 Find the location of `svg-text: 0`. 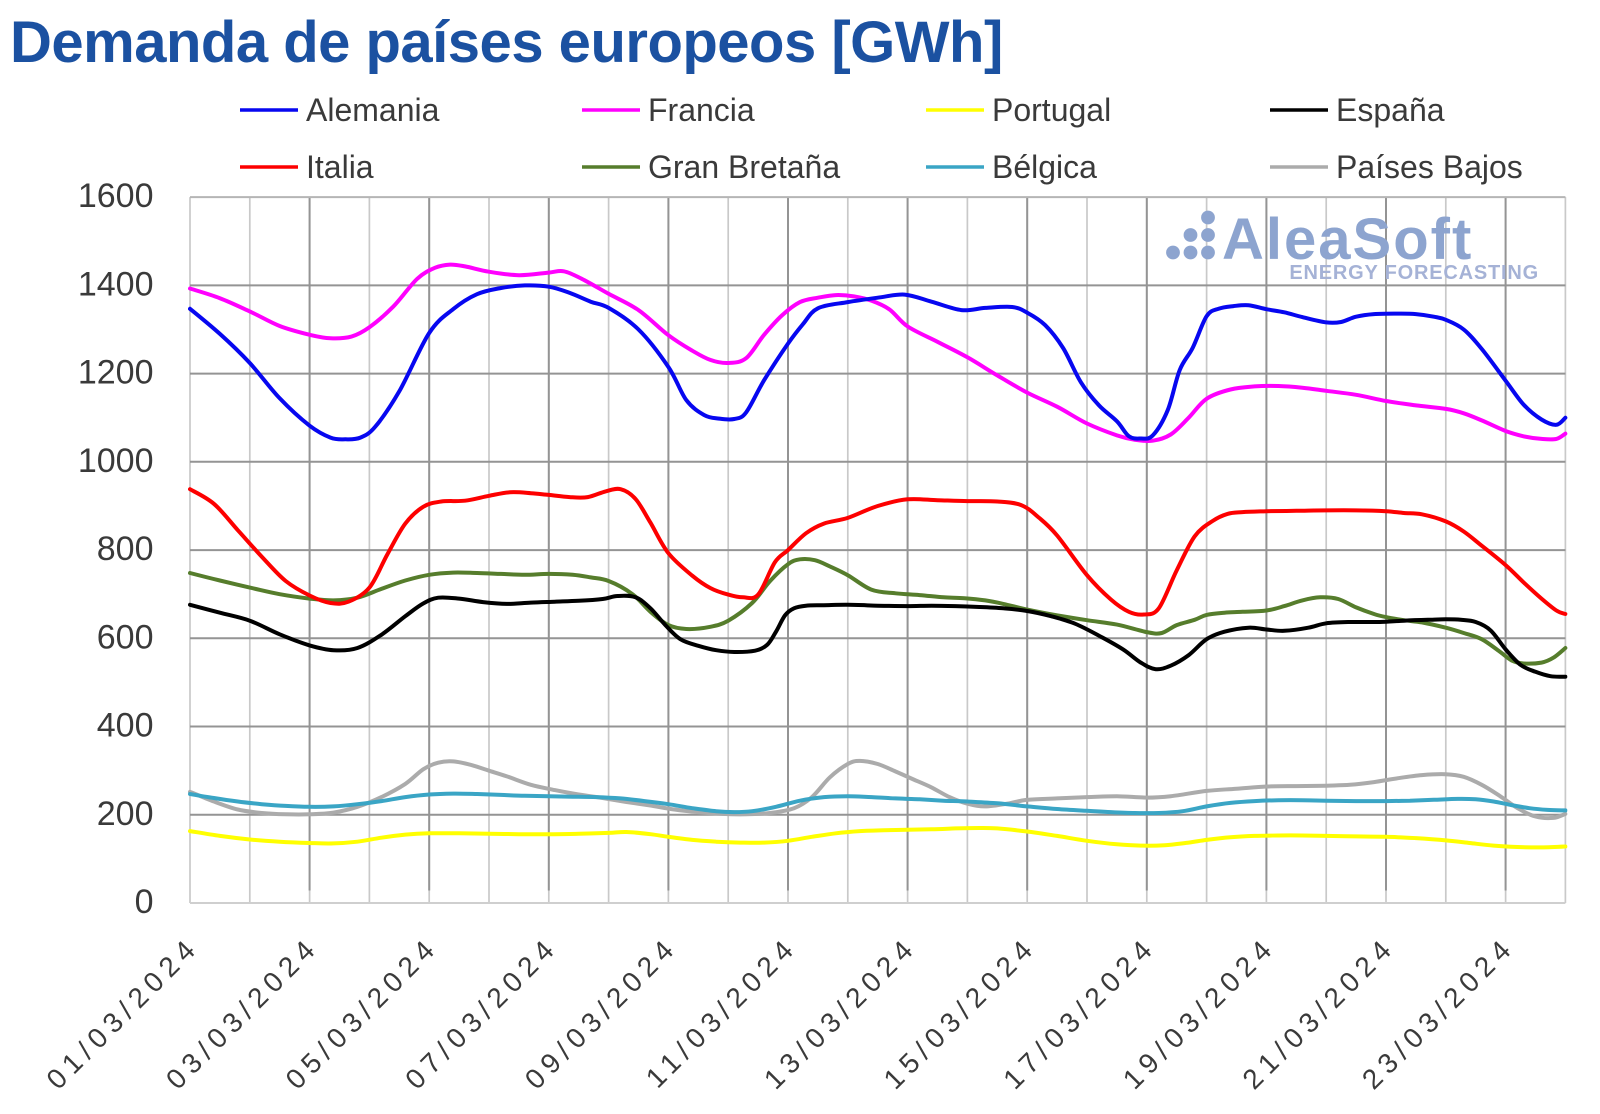

svg-text: 0 is located at coordinates (144, 902).